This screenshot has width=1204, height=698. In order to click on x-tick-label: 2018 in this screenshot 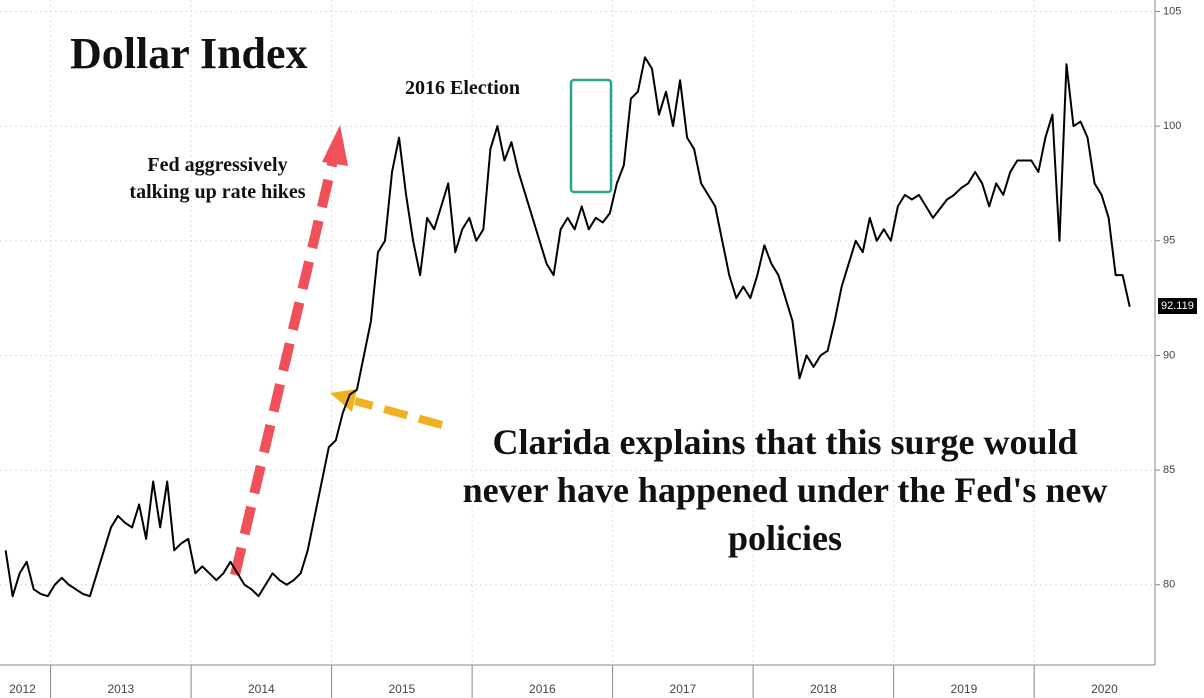, I will do `click(823, 689)`.